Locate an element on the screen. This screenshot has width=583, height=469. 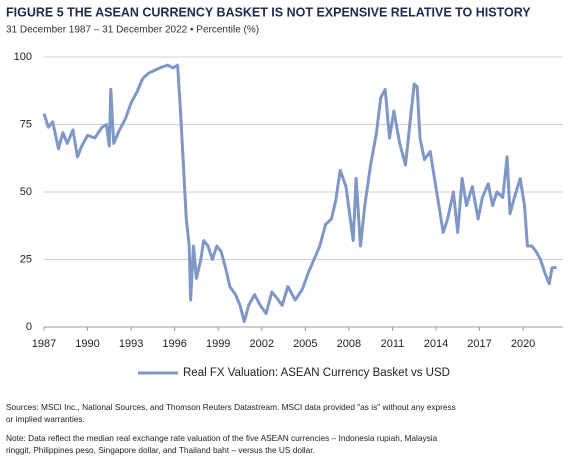
x-tick-label: 2005 is located at coordinates (305, 344).